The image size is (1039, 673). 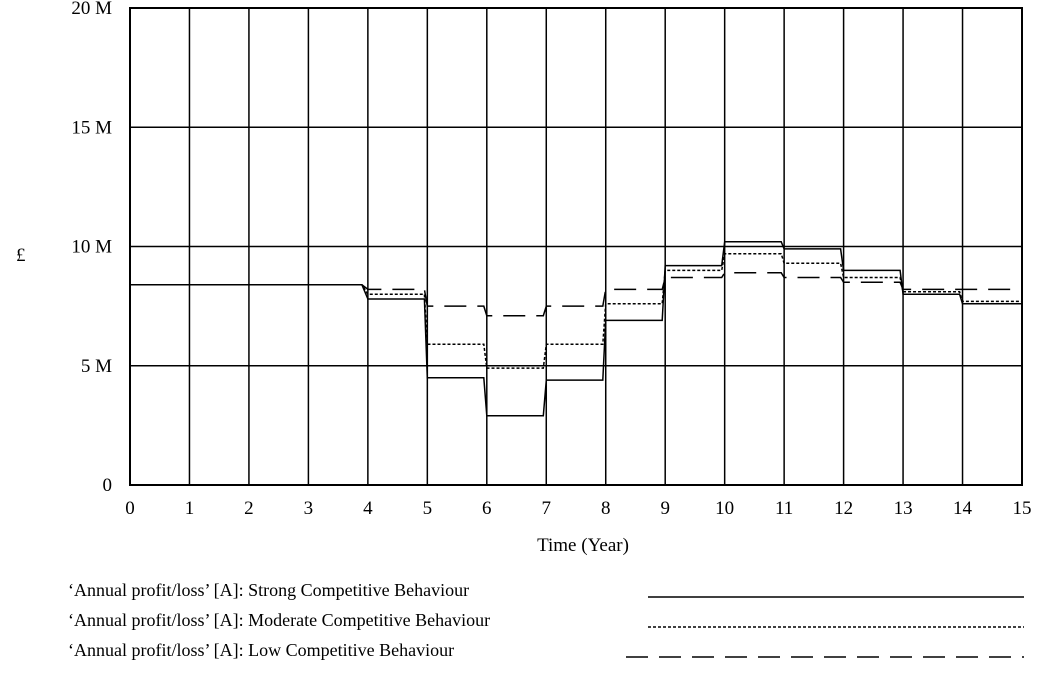 What do you see at coordinates (547, 508) in the screenshot?
I see `x-tick-label: 7` at bounding box center [547, 508].